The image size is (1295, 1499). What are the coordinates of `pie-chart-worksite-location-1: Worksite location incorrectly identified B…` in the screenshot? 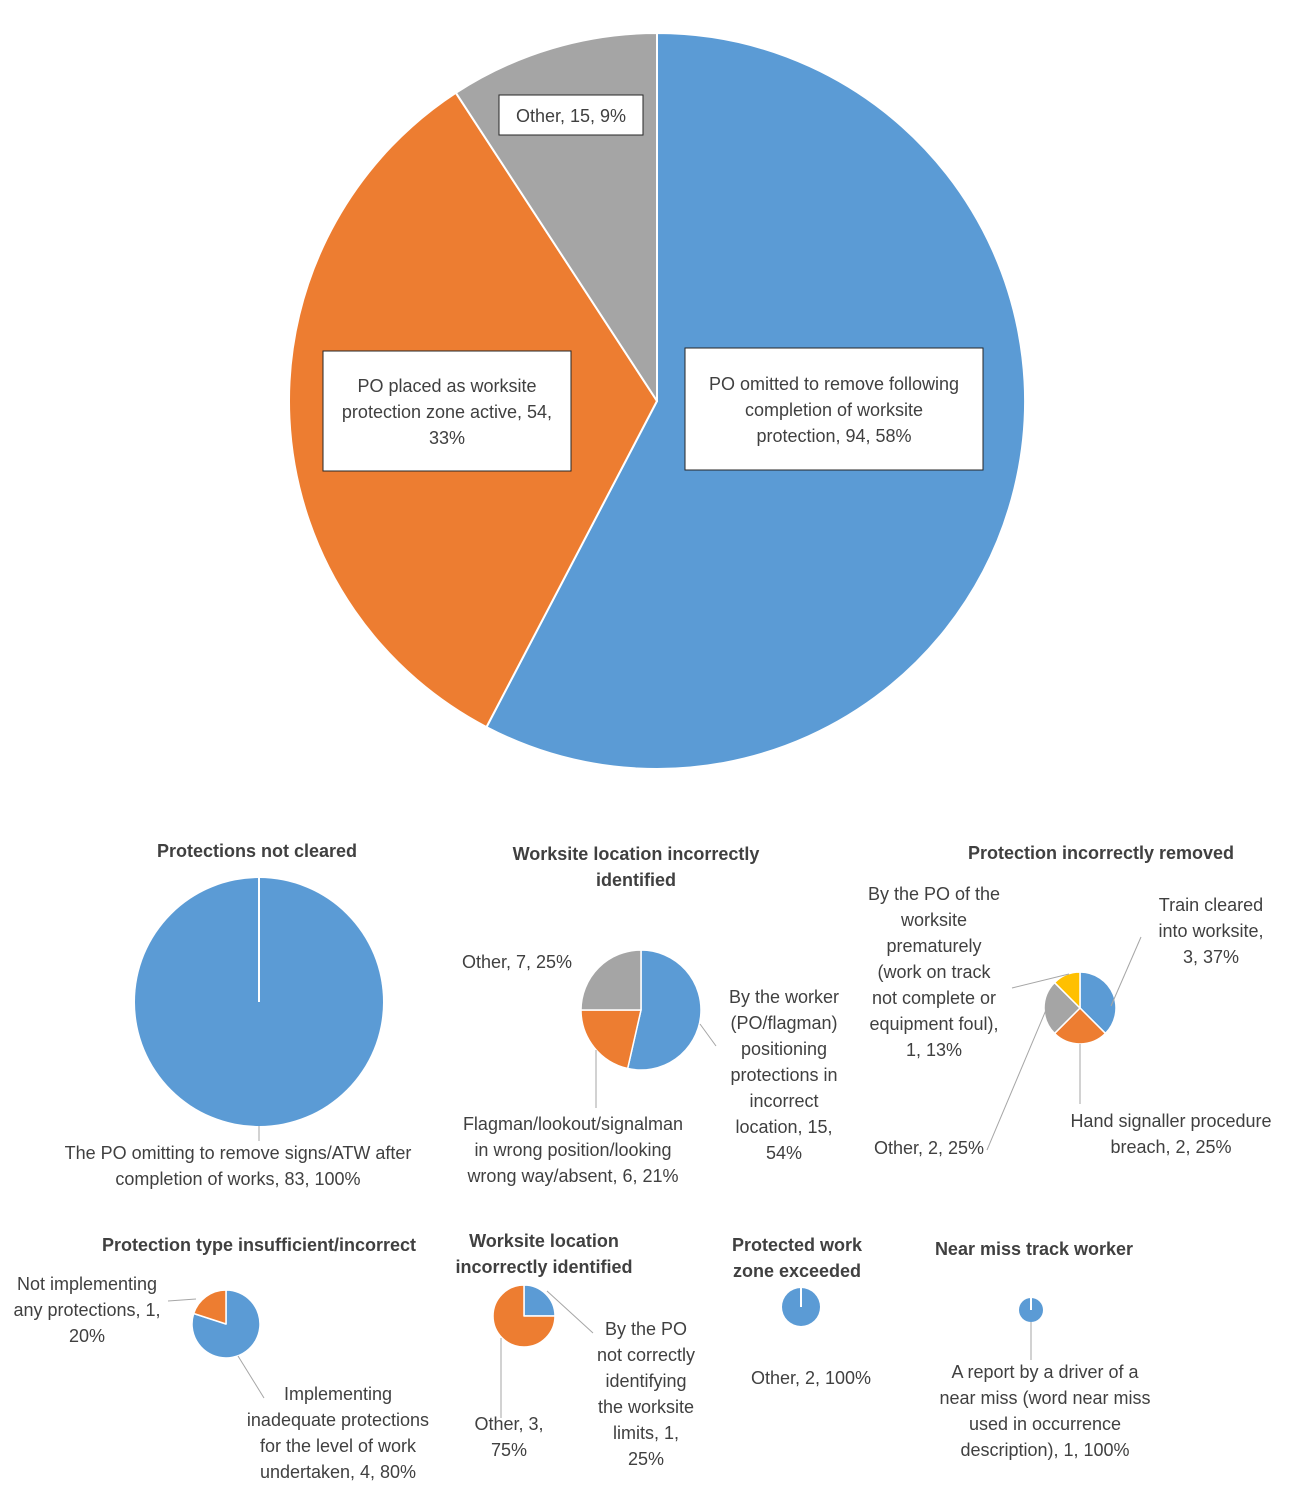 It's located at (650, 1015).